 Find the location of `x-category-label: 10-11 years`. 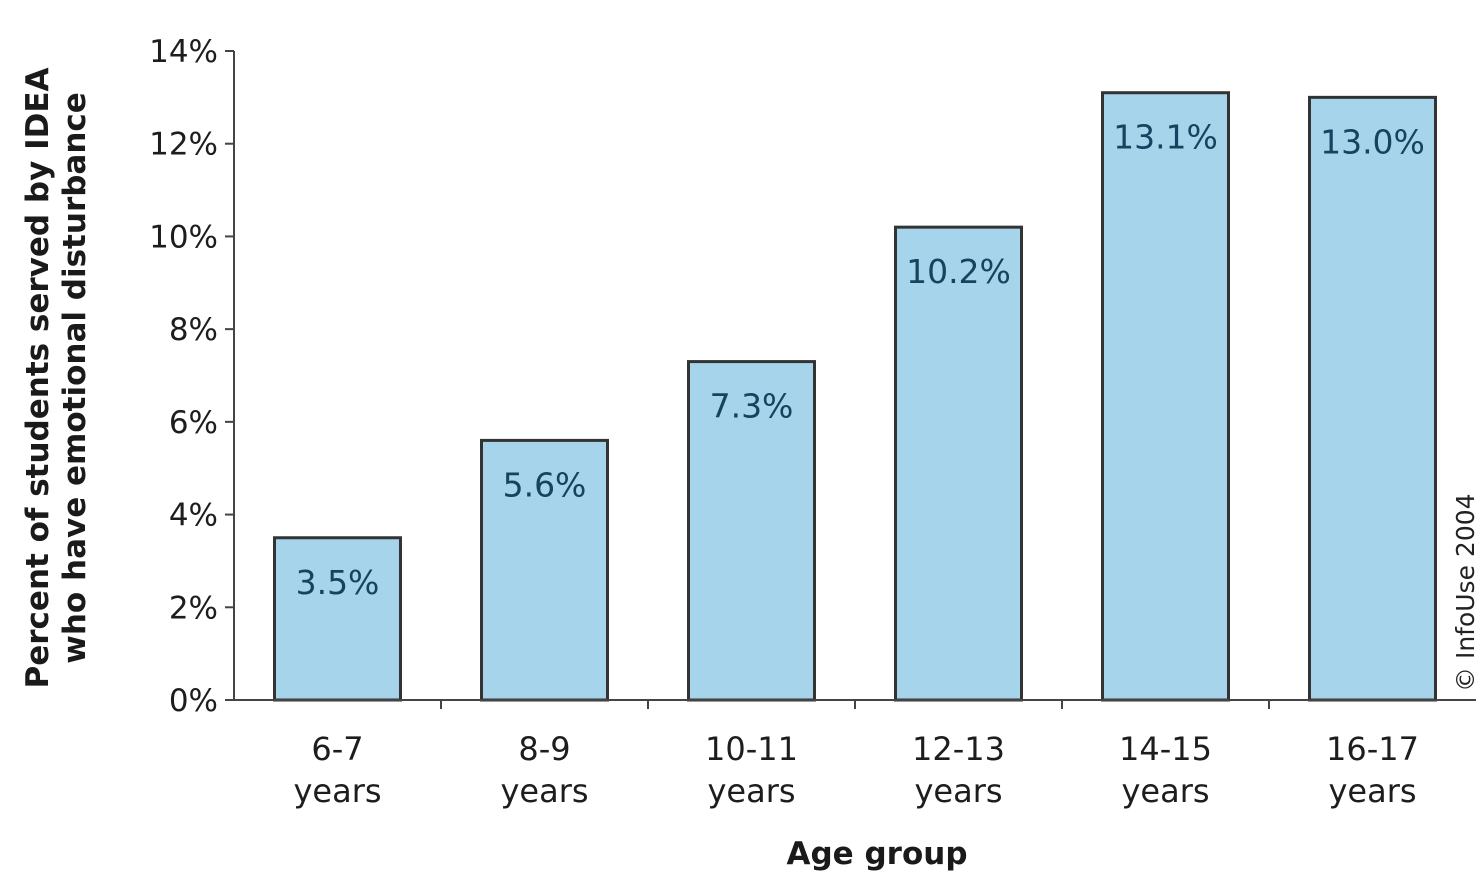

x-category-label: 10-11 years is located at coordinates (751, 770).